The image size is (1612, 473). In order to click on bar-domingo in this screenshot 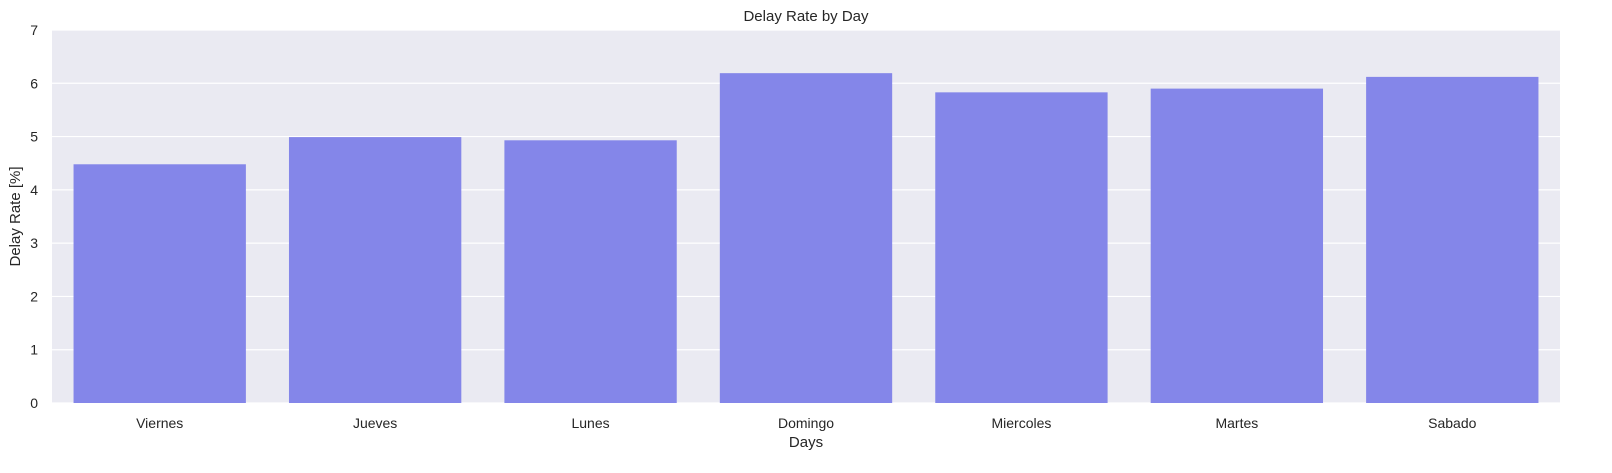, I will do `click(806, 238)`.